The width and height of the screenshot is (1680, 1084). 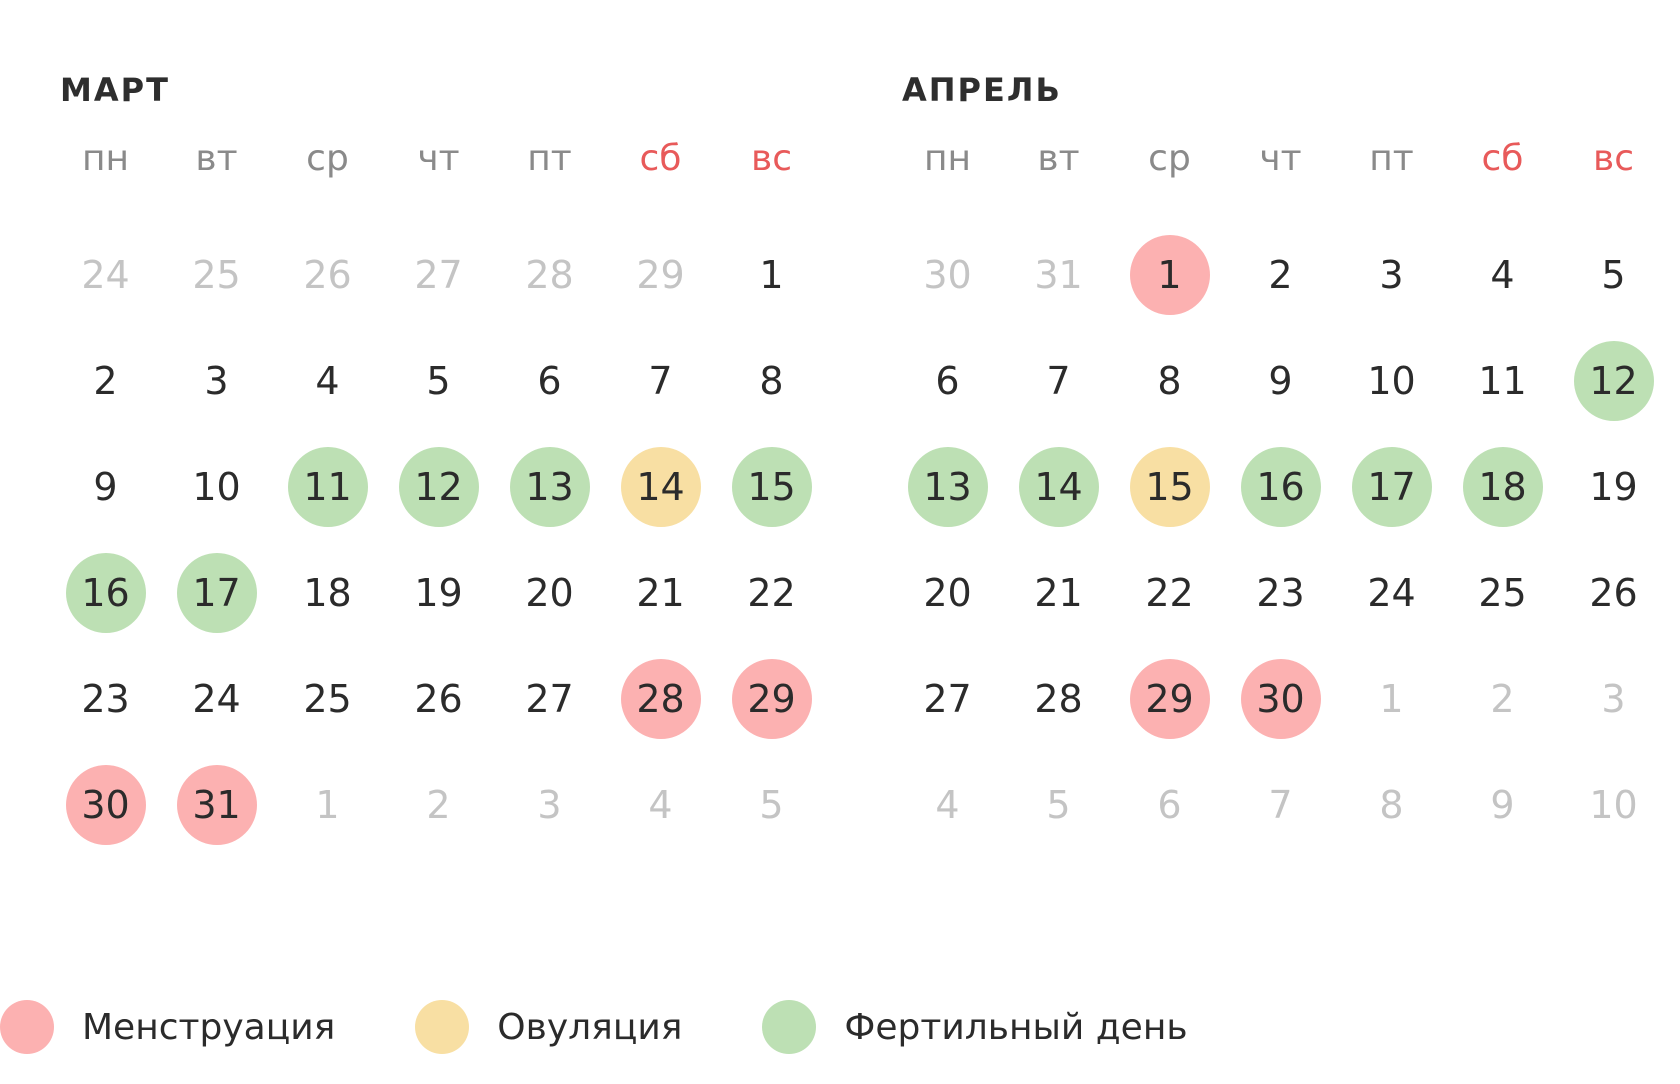 I want to click on day-number: 9, so click(x=105, y=487).